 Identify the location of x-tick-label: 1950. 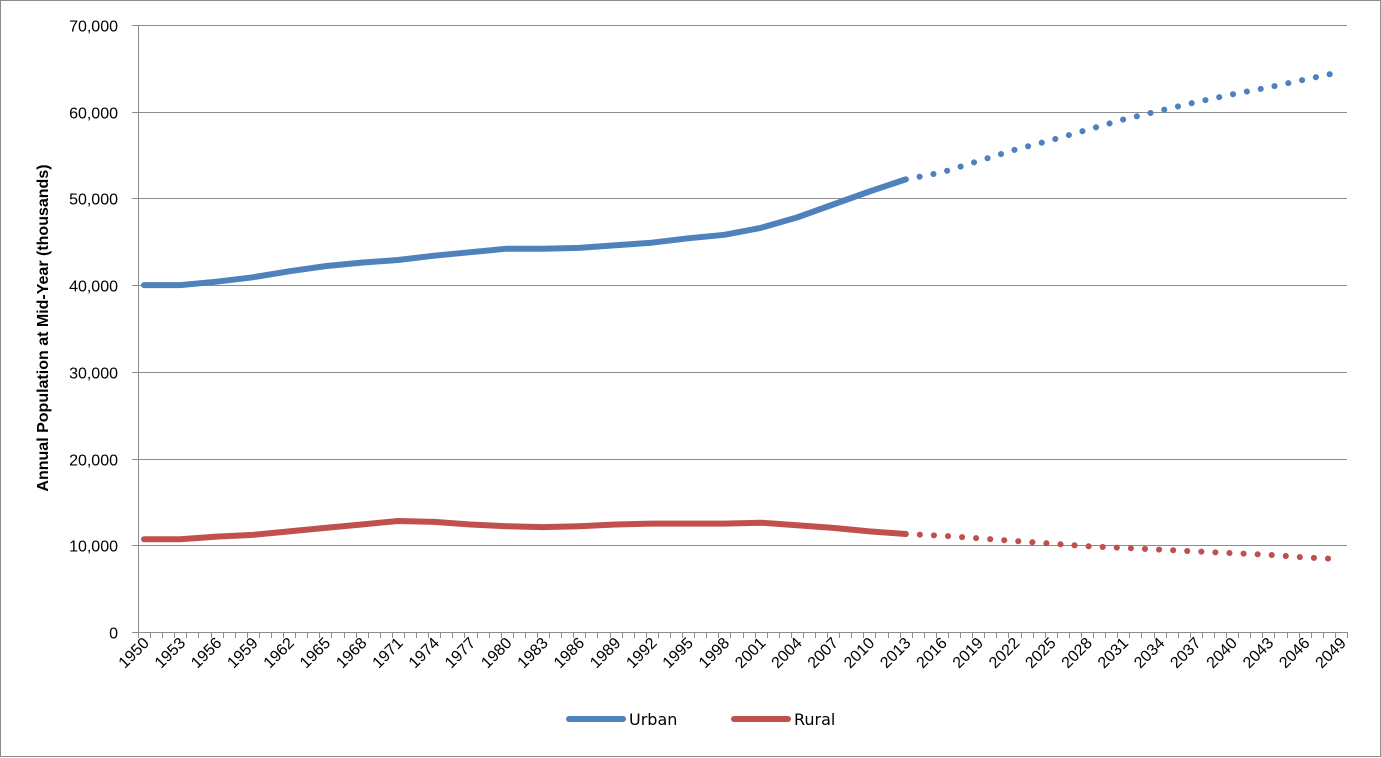
(134, 653).